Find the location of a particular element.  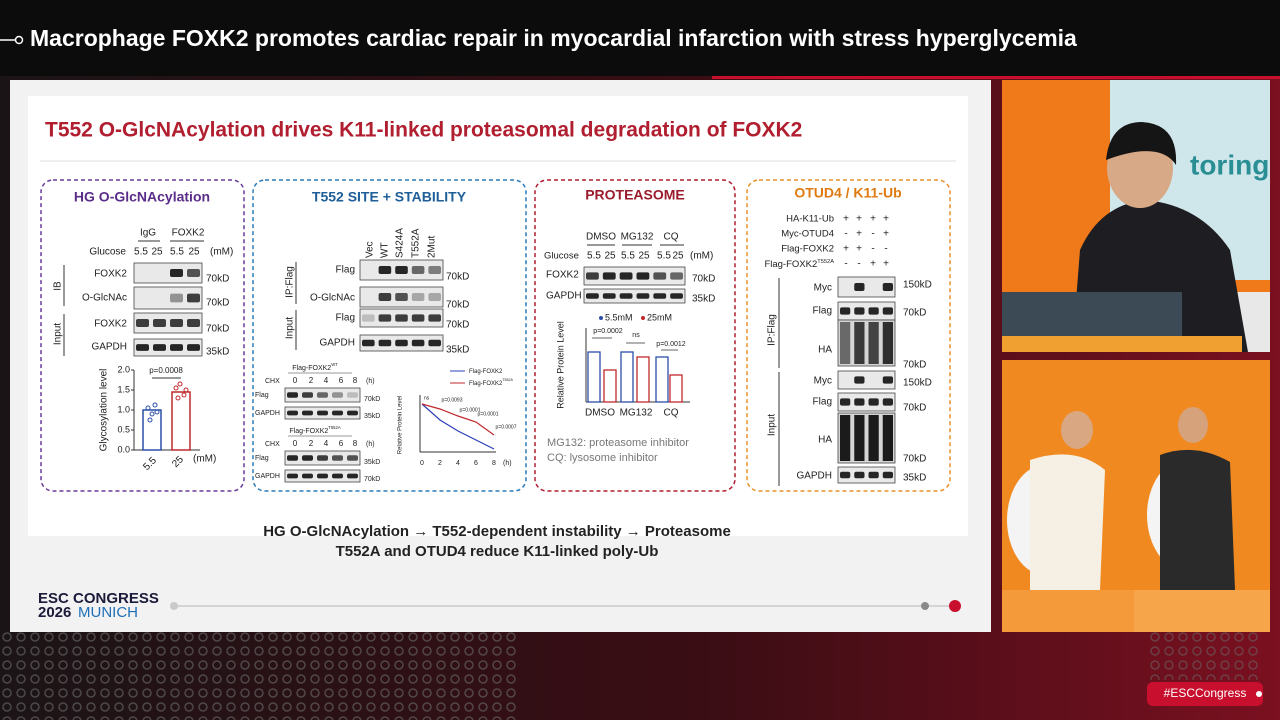

label: Input is located at coordinates (58, 334).